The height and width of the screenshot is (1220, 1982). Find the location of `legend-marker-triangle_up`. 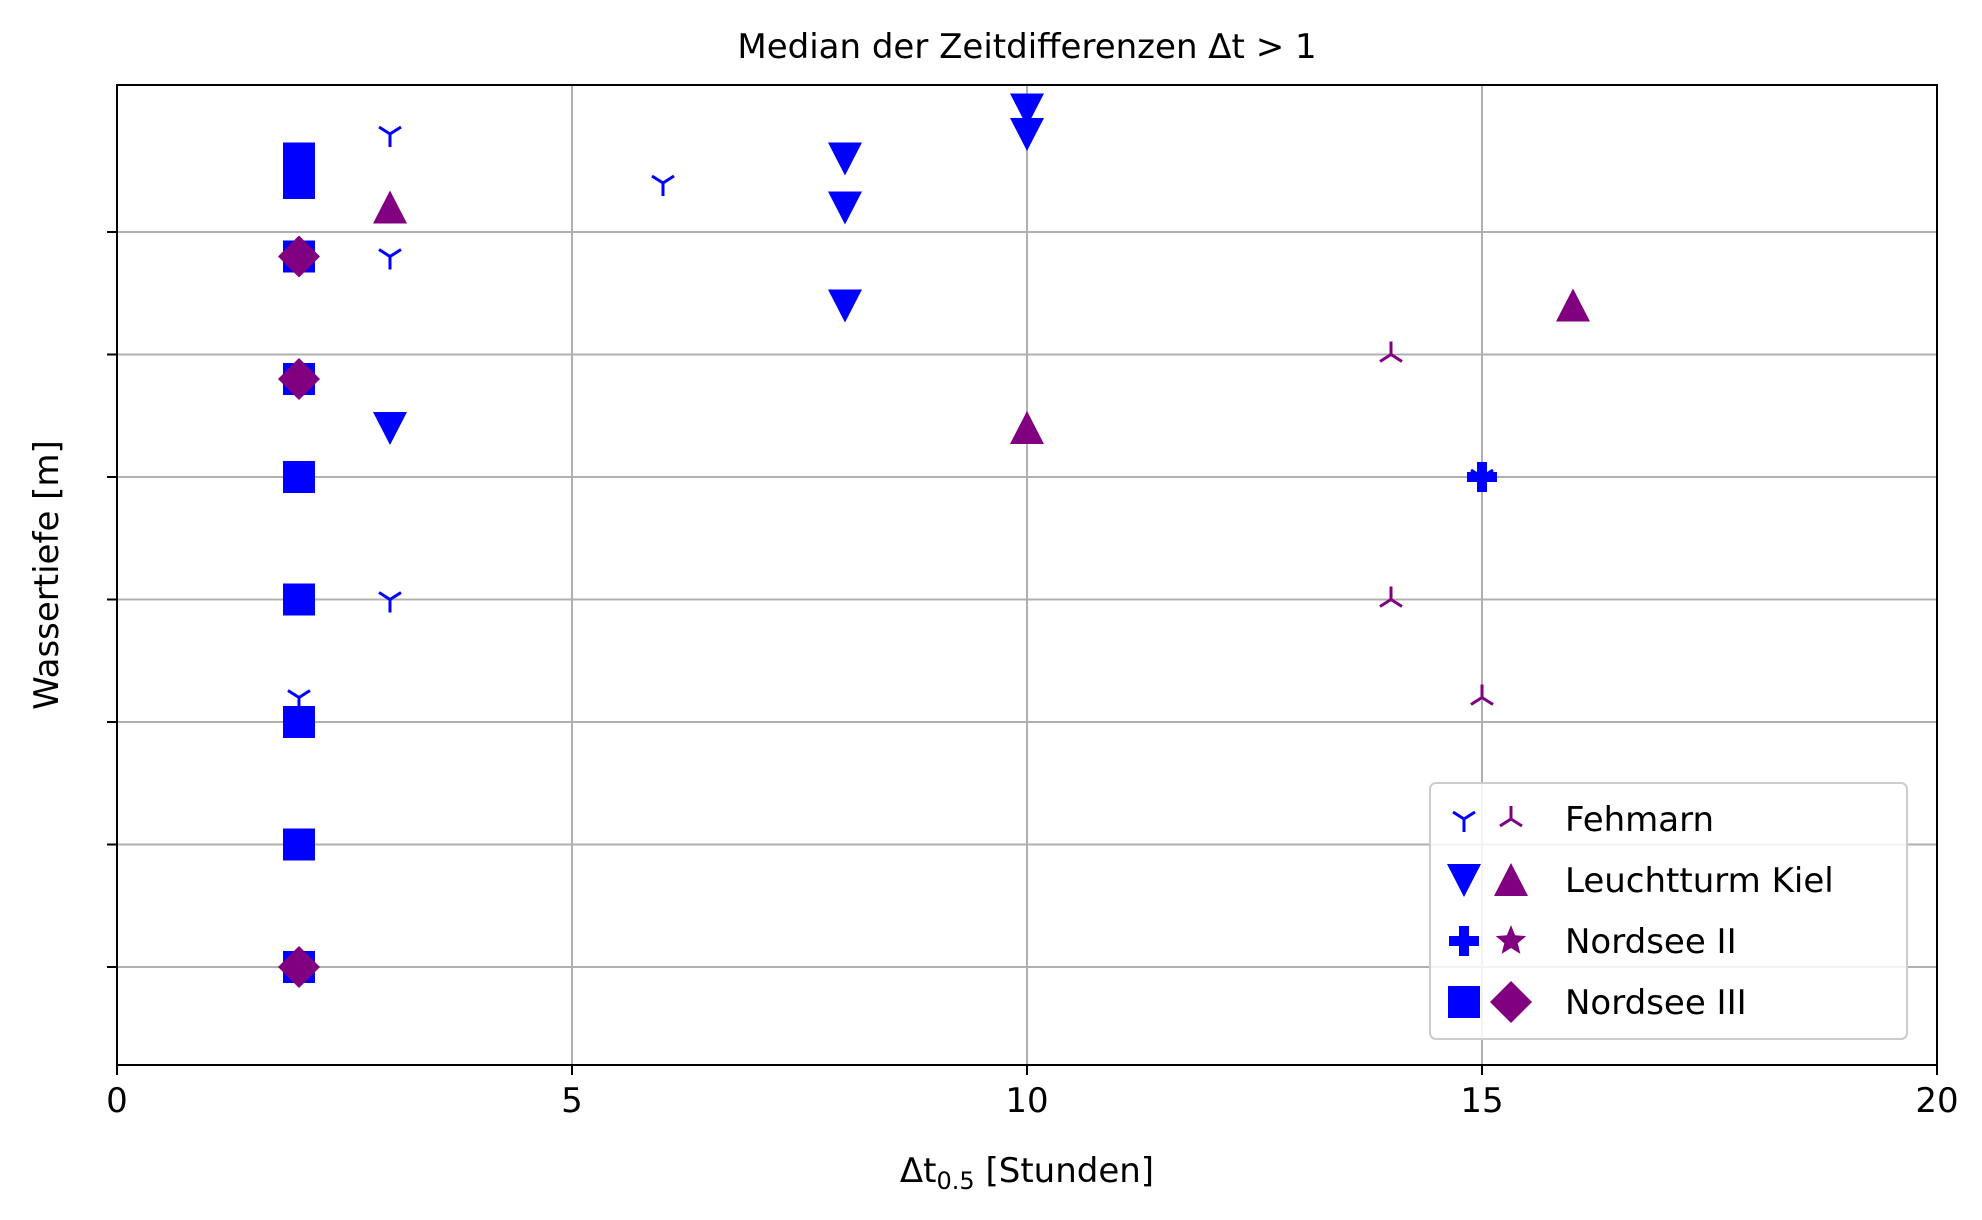

legend-marker-triangle_up is located at coordinates (1511, 879).